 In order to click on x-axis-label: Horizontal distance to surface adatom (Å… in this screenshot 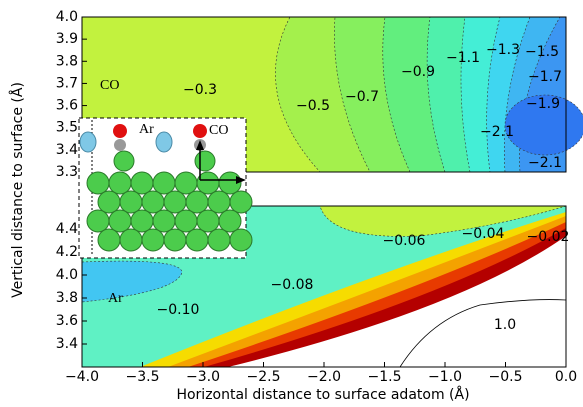, I will do `click(322, 394)`.